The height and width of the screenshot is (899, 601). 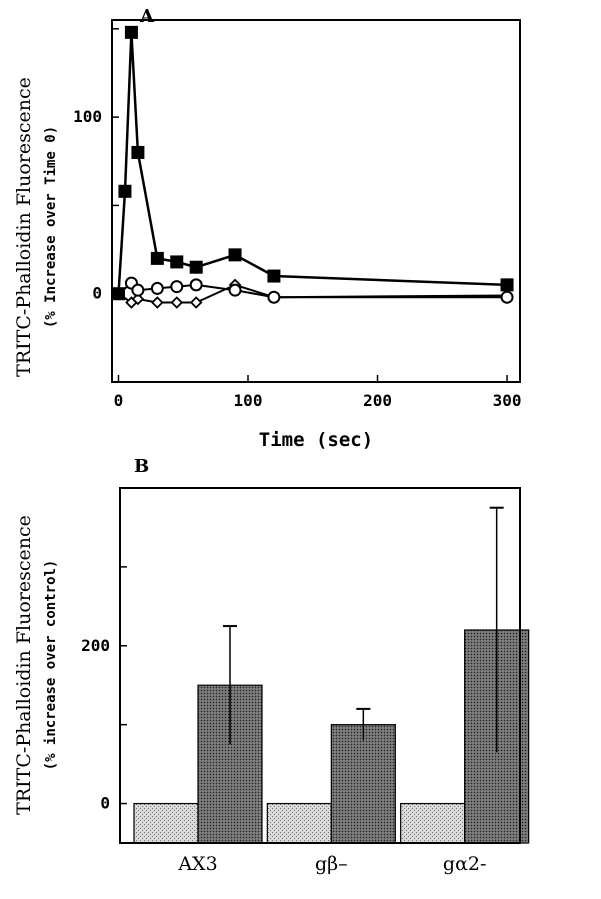 I want to click on panel-b-category-label: gβ–, so click(x=331, y=864).